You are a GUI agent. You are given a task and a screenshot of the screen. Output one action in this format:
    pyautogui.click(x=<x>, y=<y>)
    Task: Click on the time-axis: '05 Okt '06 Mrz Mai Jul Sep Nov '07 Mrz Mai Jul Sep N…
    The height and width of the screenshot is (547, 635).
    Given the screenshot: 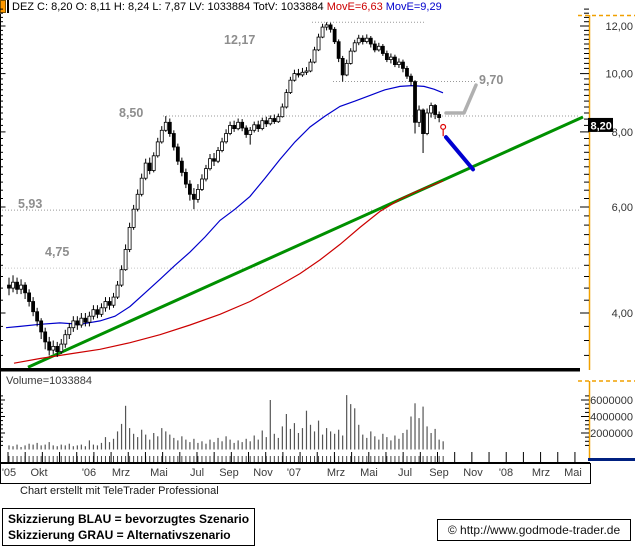 What is the action you would take?
    pyautogui.click(x=295, y=473)
    